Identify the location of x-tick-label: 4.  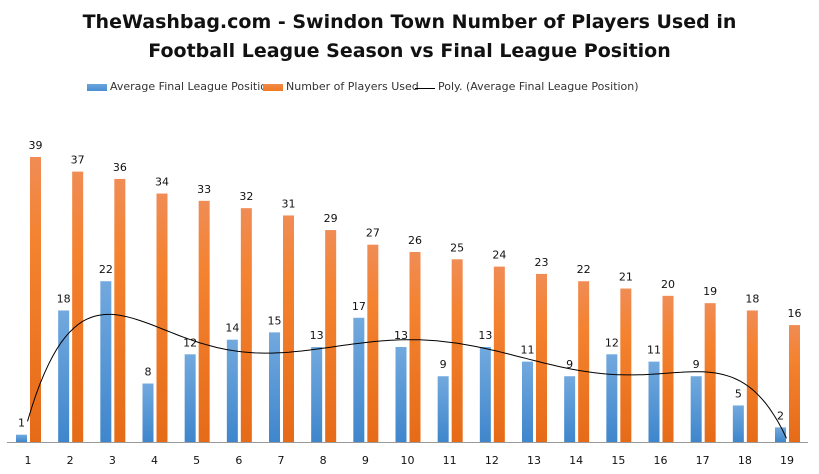
(154, 460).